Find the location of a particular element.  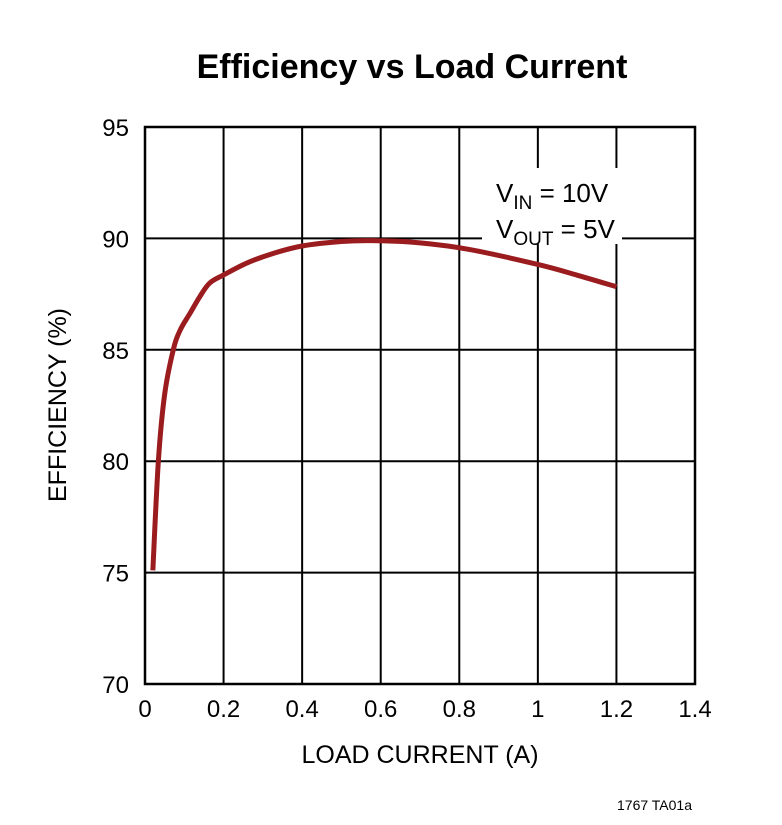

annotation-background is located at coordinates (552, 206).